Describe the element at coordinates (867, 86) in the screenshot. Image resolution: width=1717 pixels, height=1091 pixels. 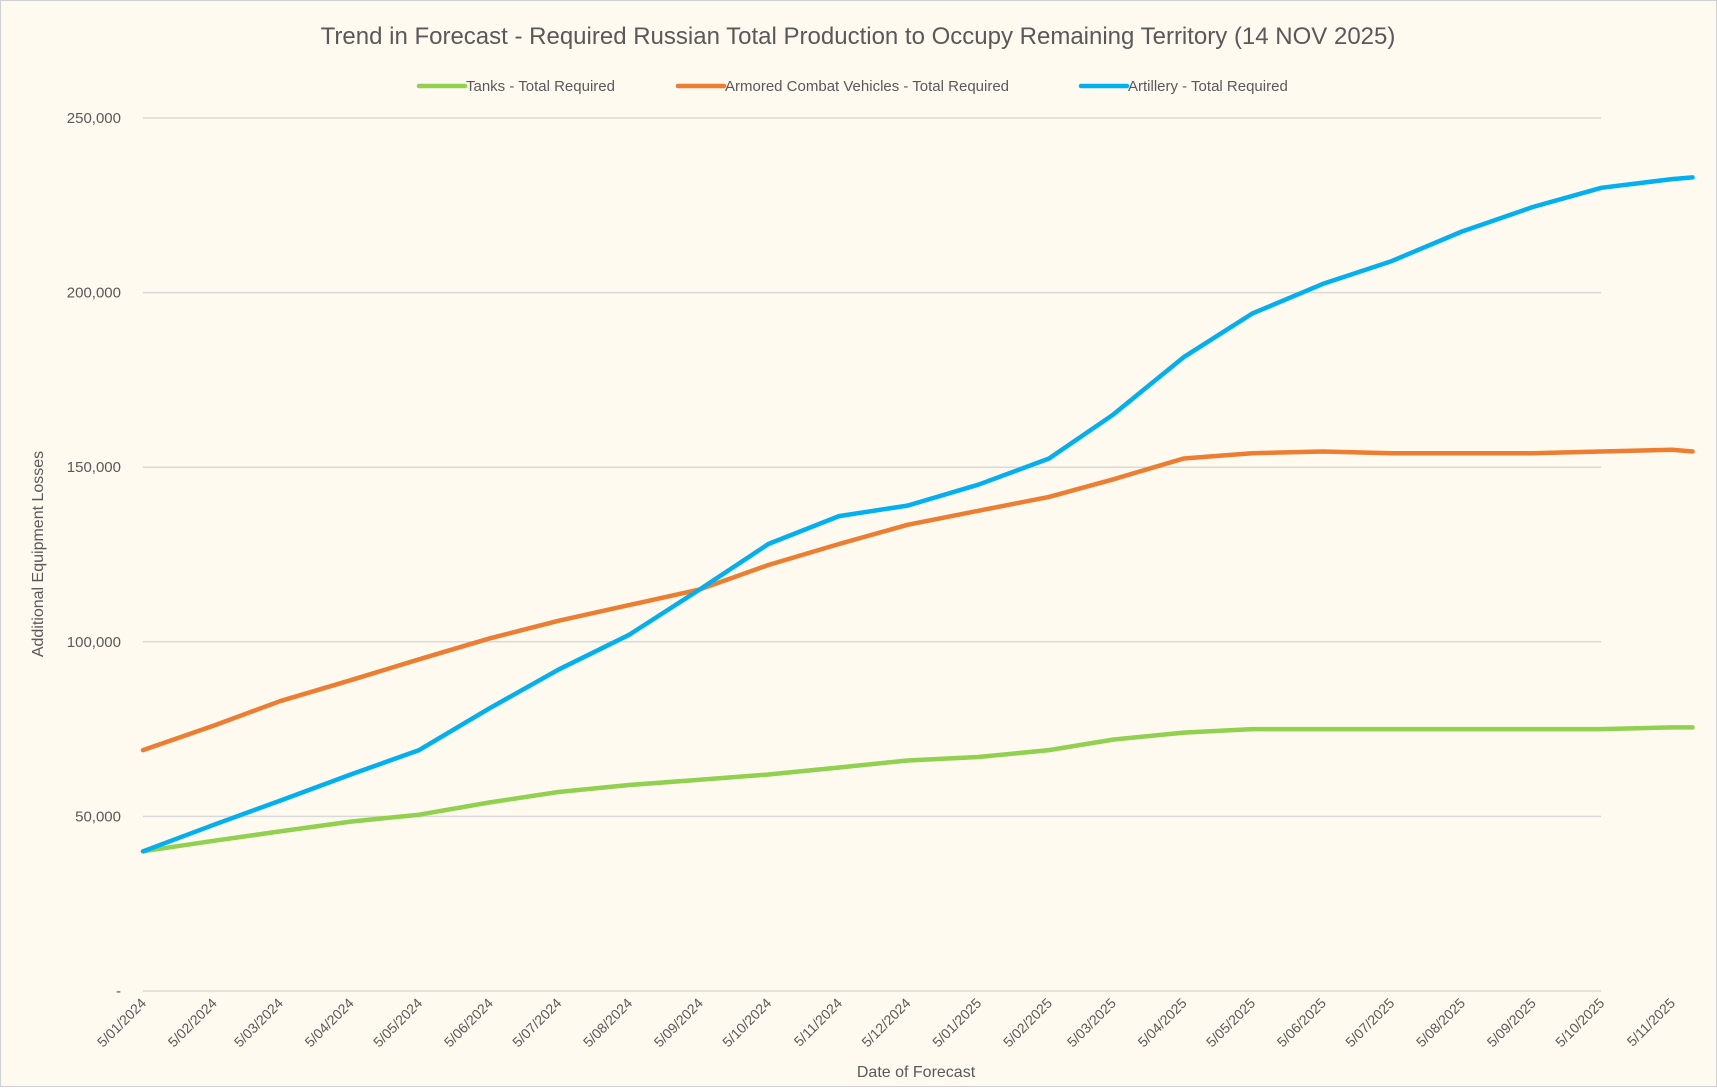
I see `legend-label: Armored Combat Vehicles - Total Required` at that location.